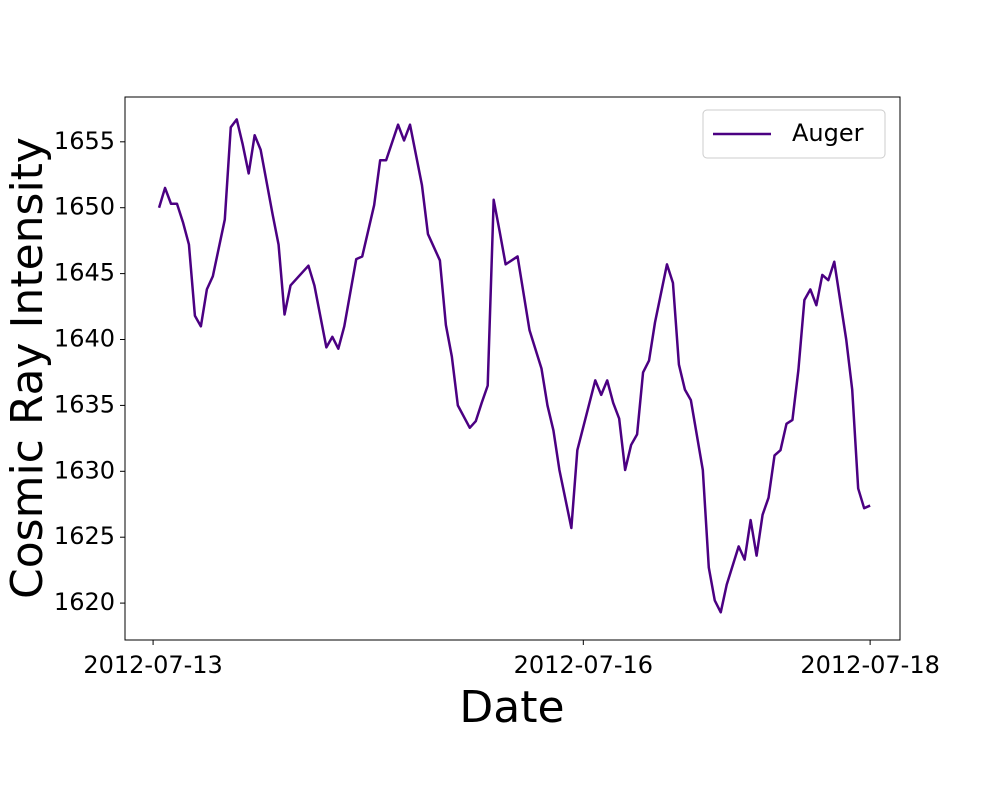 Image resolution: width=1000 pixels, height=804 pixels. I want to click on legend-label: Auger, so click(828, 133).